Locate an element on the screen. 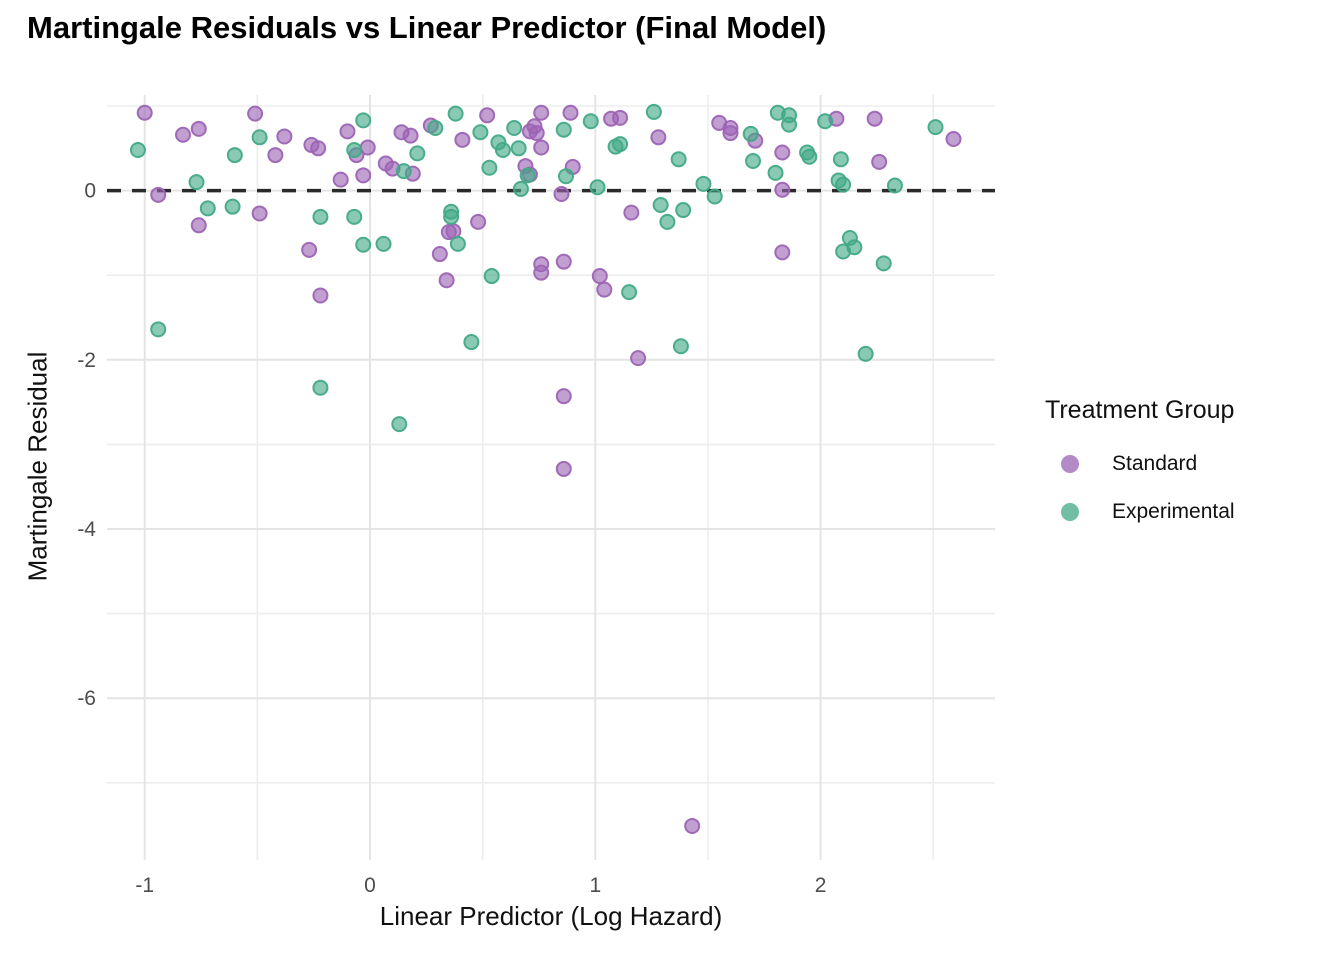  x-axis-title: Linear Predictor (Log Hazard) is located at coordinates (551, 916).